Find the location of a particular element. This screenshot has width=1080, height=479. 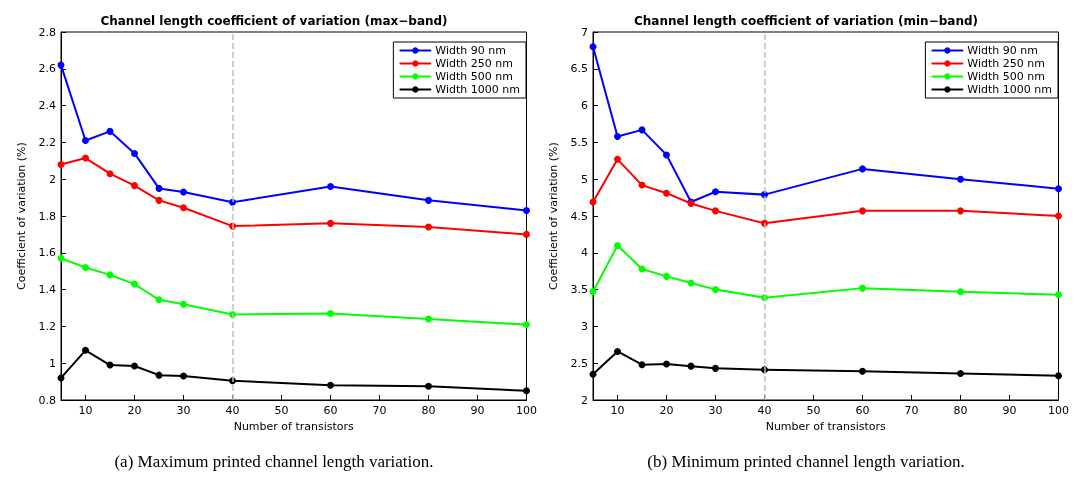

y-tick-label: 5.5 is located at coordinates (579, 142).